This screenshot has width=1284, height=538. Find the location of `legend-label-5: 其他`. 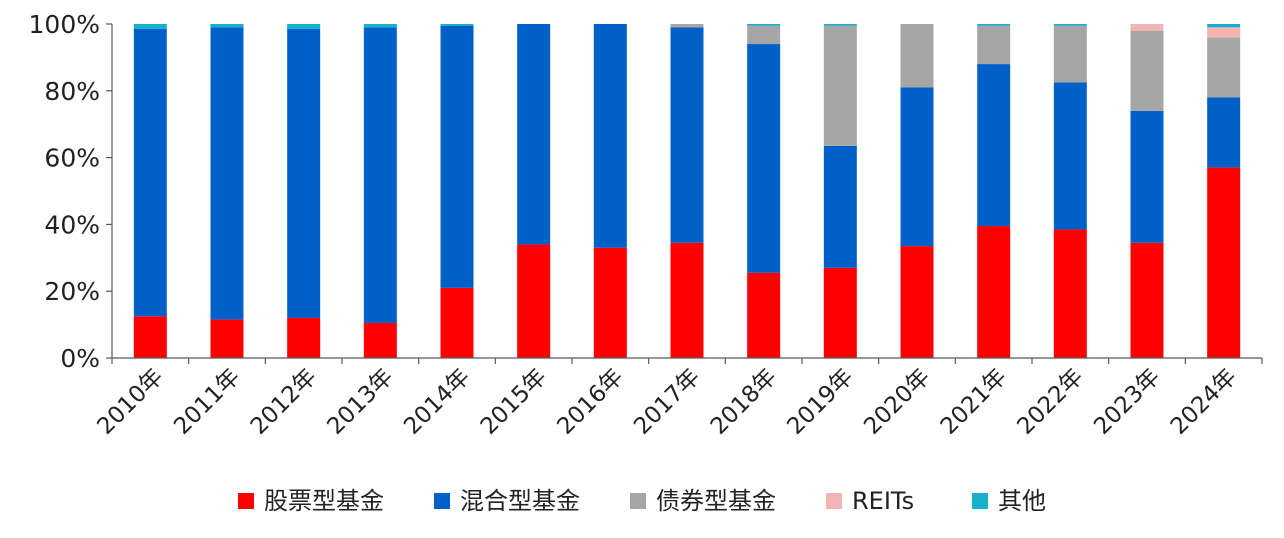

legend-label-5: 其他 is located at coordinates (1022, 501).